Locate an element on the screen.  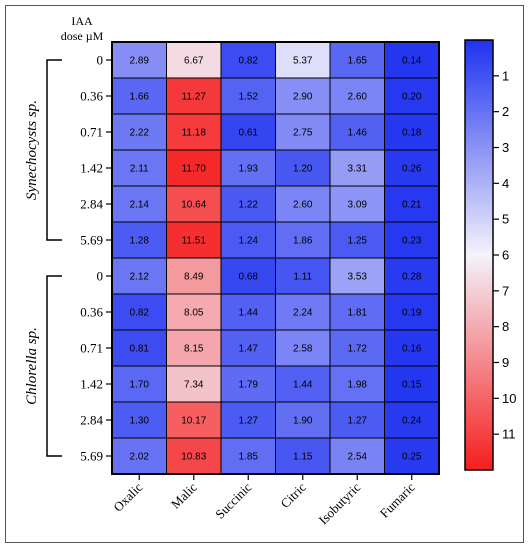
cell-value-label: 0.61 is located at coordinates (249, 133).